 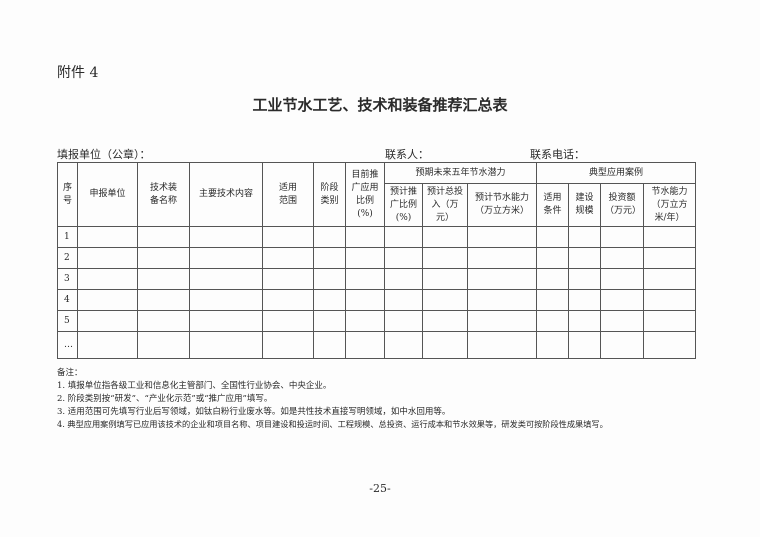 I want to click on table-row: 5, so click(x=376, y=321).